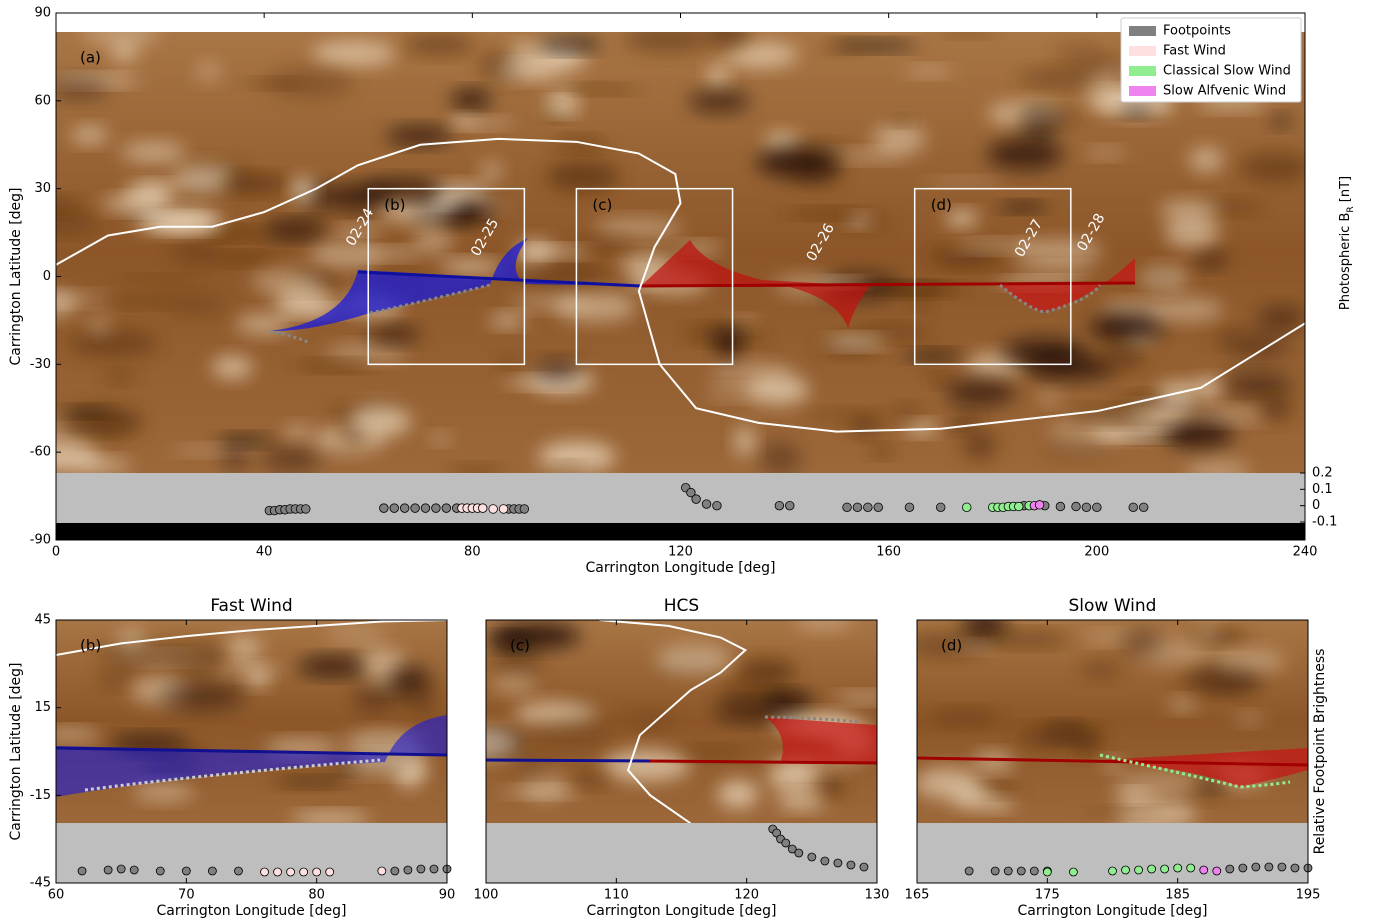 This screenshot has width=1380, height=922. Describe the element at coordinates (1194, 51) in the screenshot. I see `legend-label: Fast Wind` at that location.